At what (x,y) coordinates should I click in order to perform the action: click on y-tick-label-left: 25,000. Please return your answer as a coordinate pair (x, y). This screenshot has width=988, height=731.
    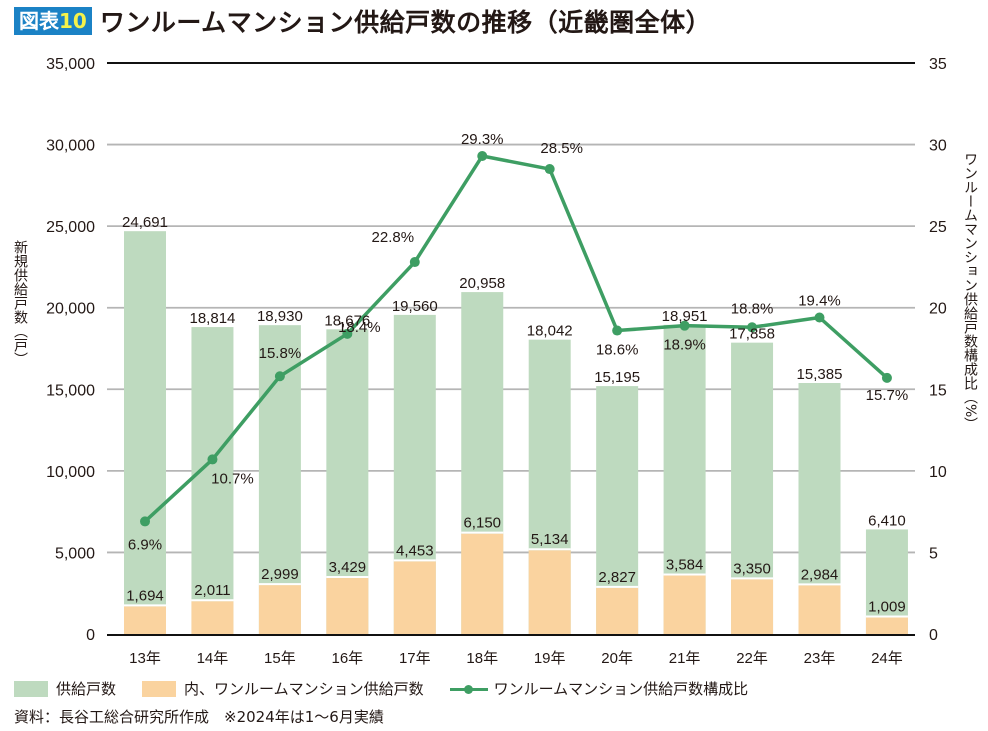
    Looking at the image, I should click on (70, 227).